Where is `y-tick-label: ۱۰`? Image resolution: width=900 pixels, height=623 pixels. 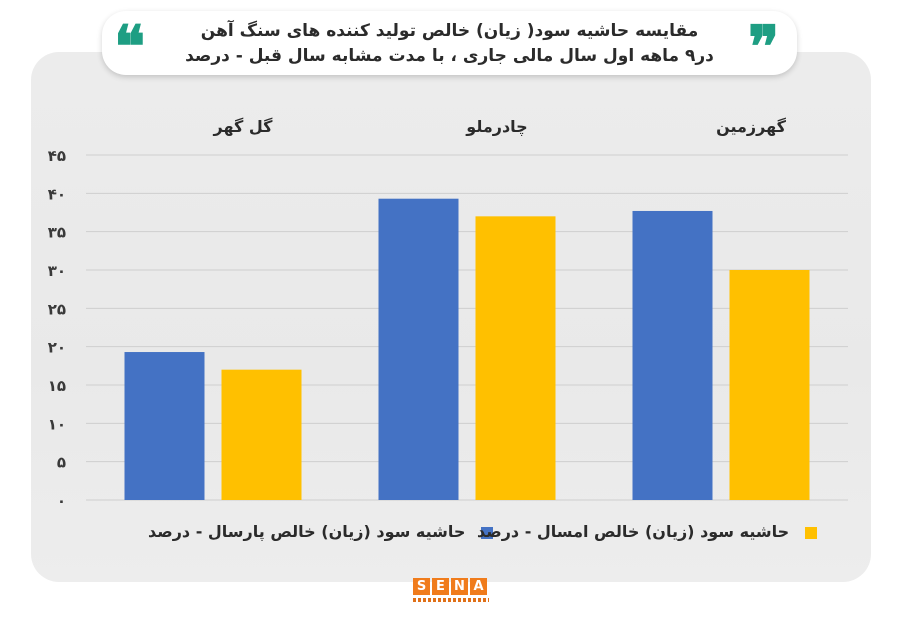
y-tick-label: ۱۰ is located at coordinates (57, 424).